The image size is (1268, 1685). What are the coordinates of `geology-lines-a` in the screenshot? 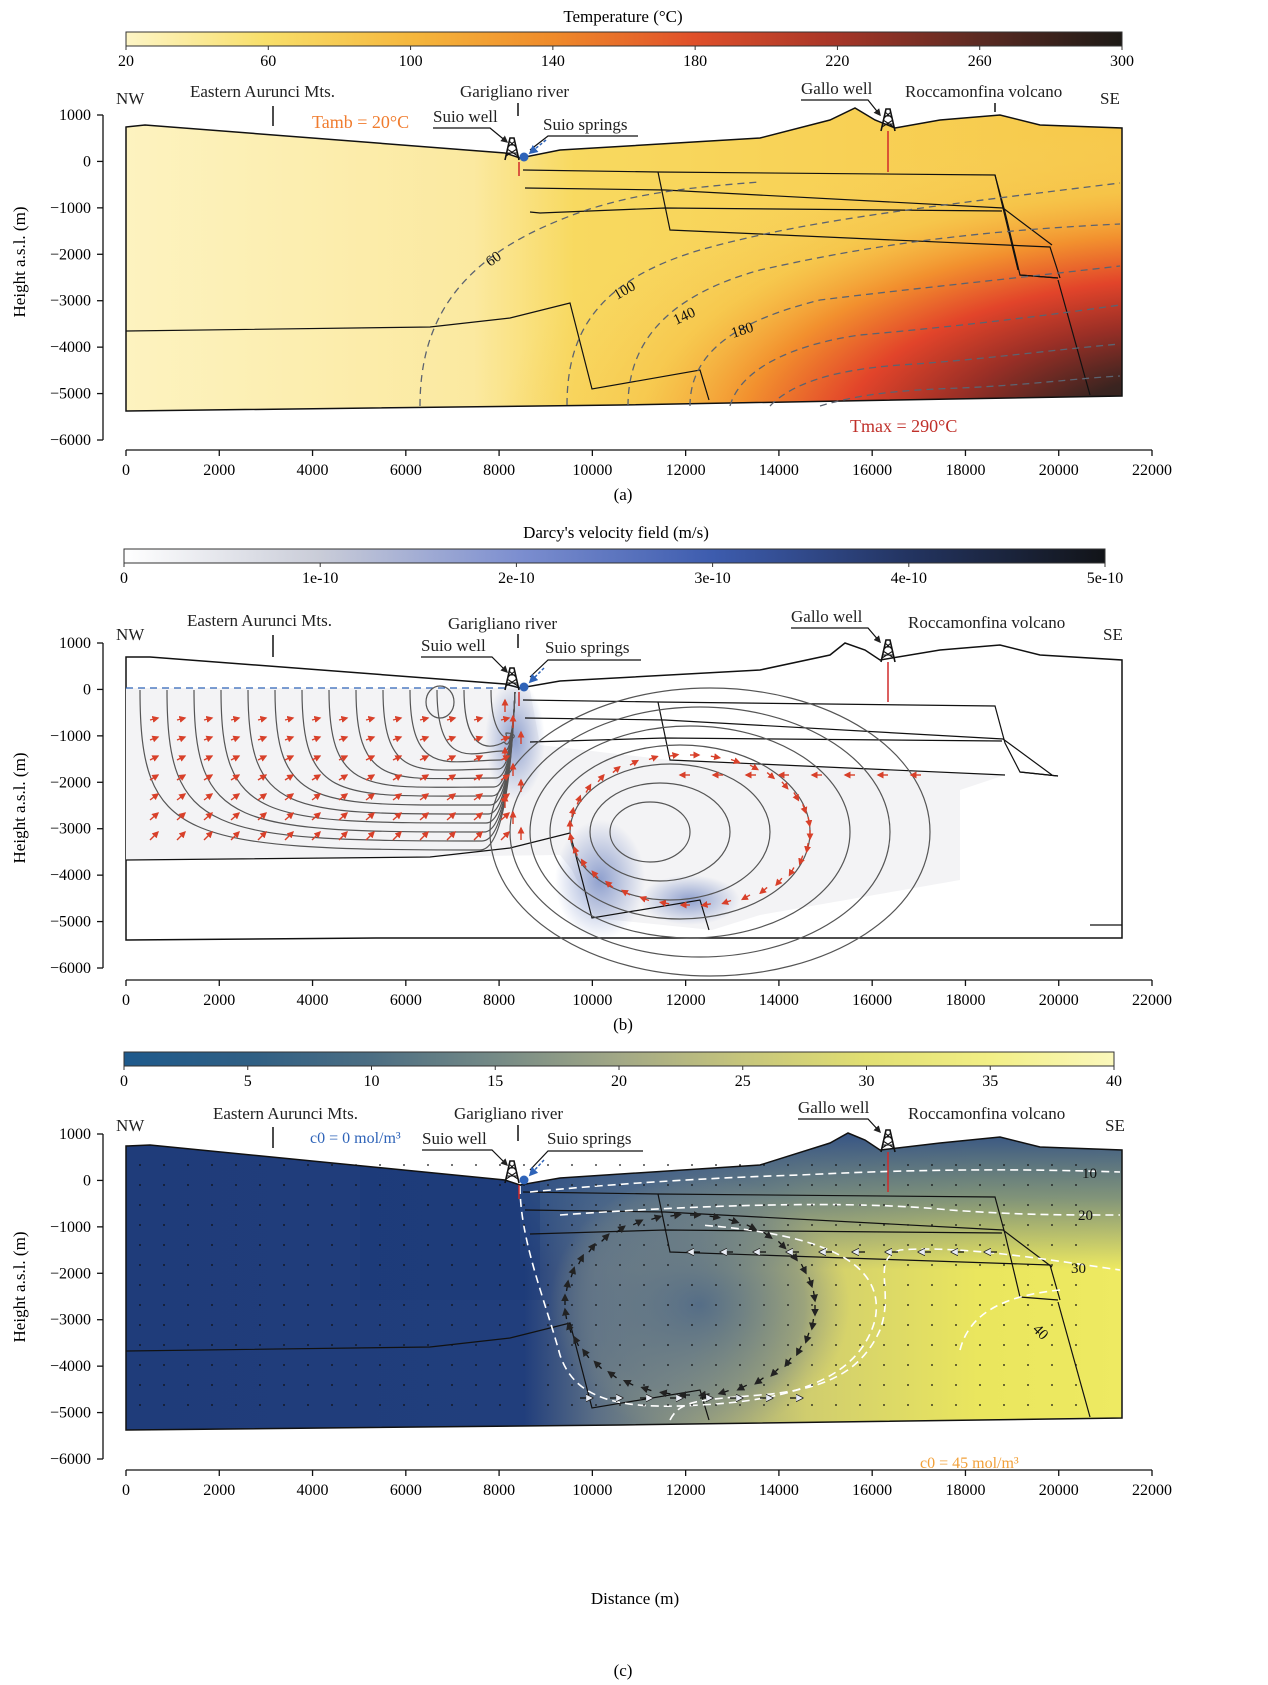 It's located at (608, 285).